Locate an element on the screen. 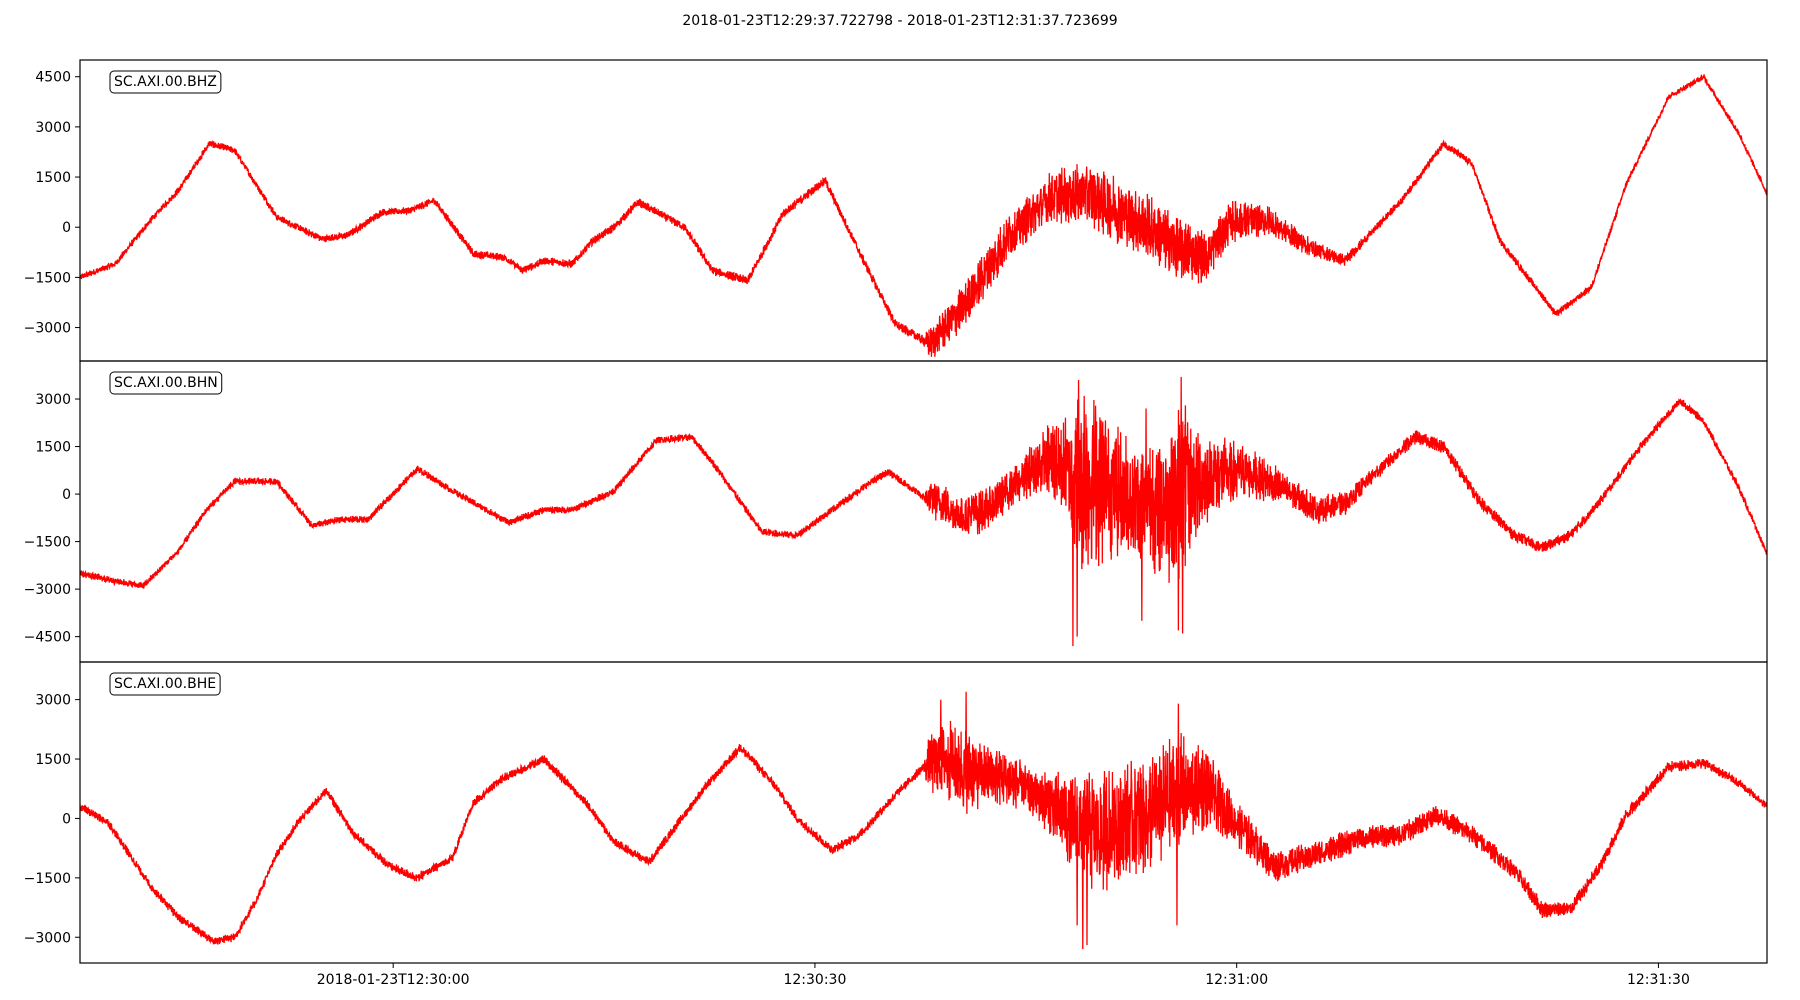 This screenshot has width=1800, height=1000. x-tick-label: 12:31:30 is located at coordinates (1658, 980).